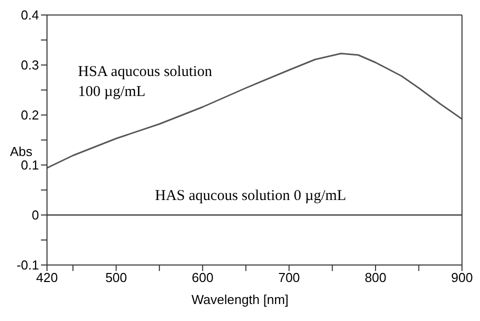  What do you see at coordinates (289, 278) in the screenshot?
I see `x-tick-label: 700` at bounding box center [289, 278].